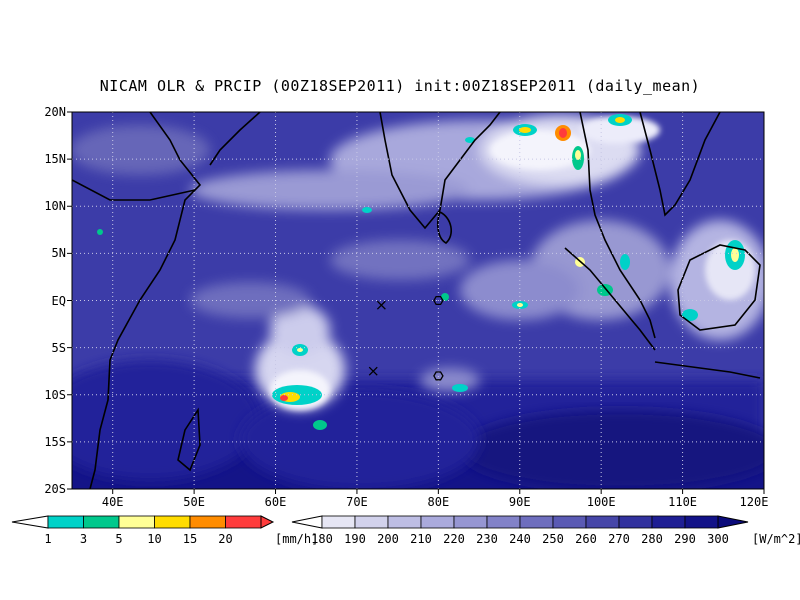  Describe the element at coordinates (58, 253) in the screenshot. I see `lat-tick-label: 5N` at that location.